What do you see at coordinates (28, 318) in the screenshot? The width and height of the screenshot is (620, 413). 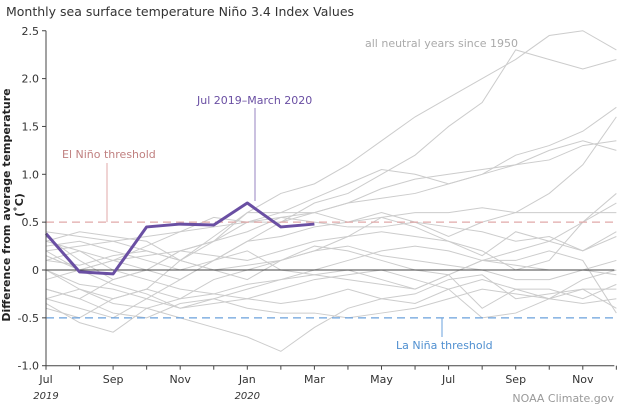 I see `y-tick-label: -0.5` at bounding box center [28, 318].